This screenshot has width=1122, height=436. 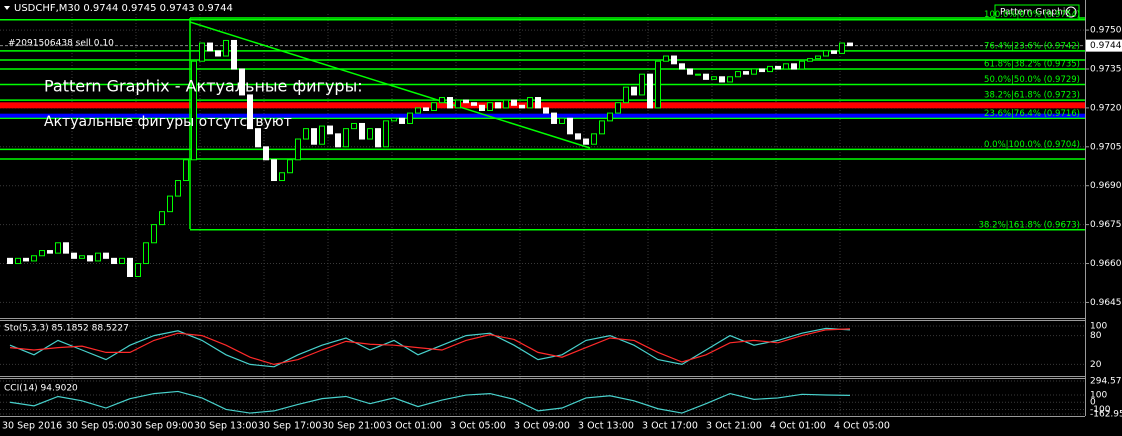 I want to click on cci-values-line, so click(x=430, y=402).